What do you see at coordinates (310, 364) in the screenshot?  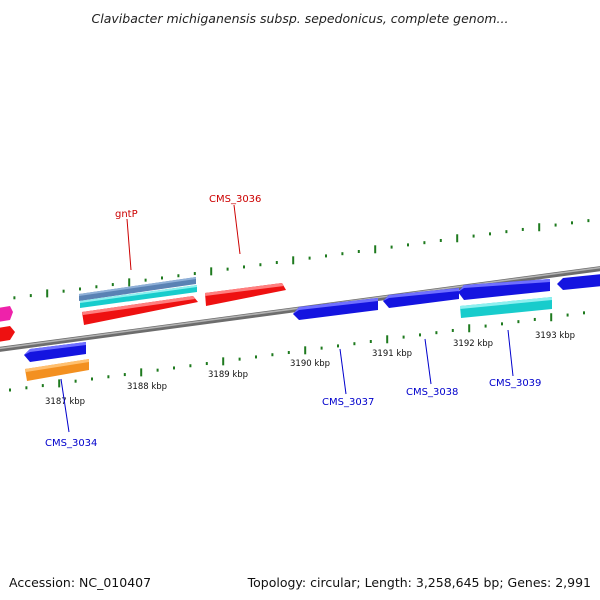 I see `scale-label-3190: 3190 kbp` at bounding box center [310, 364].